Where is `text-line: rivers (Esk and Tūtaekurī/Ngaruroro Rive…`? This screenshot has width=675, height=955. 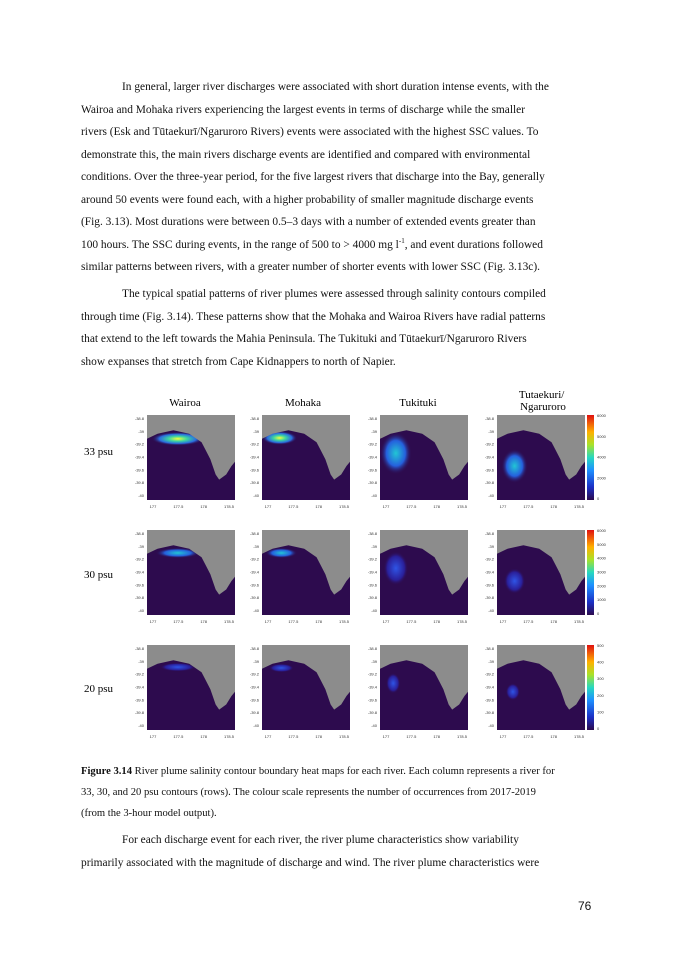 text-line: rivers (Esk and Tūtaekurī/Ngaruroro Rive… is located at coordinates (310, 132).